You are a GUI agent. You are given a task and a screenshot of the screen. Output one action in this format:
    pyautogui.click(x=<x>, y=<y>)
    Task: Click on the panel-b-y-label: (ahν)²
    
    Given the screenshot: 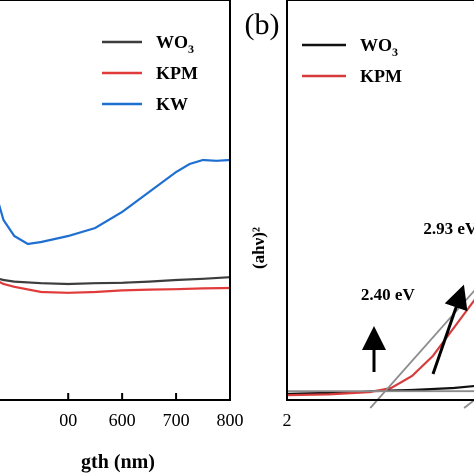 What is the action you would take?
    pyautogui.click(x=258, y=248)
    